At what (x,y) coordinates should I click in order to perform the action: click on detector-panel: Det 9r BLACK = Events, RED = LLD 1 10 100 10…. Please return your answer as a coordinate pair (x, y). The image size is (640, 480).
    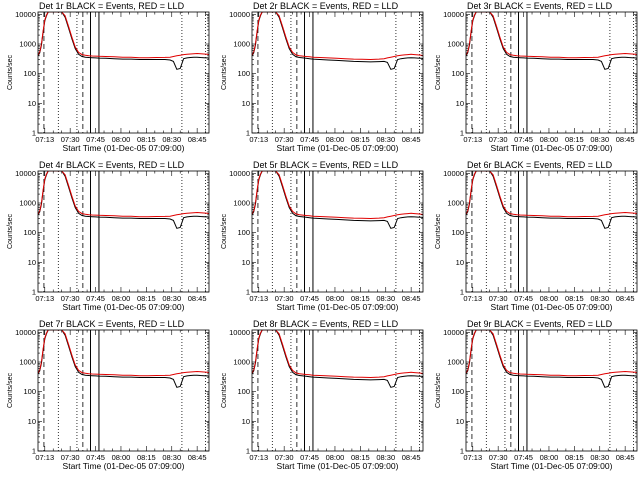
    Looking at the image, I should click on (536, 395).